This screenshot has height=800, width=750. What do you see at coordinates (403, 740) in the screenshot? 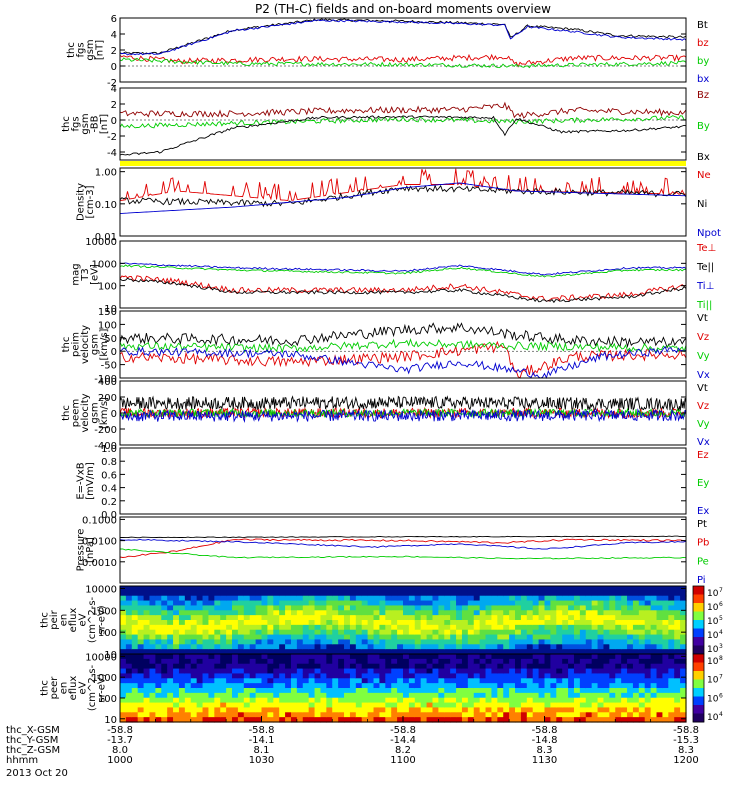
I see `x-axis-value: -14.4` at bounding box center [403, 740].